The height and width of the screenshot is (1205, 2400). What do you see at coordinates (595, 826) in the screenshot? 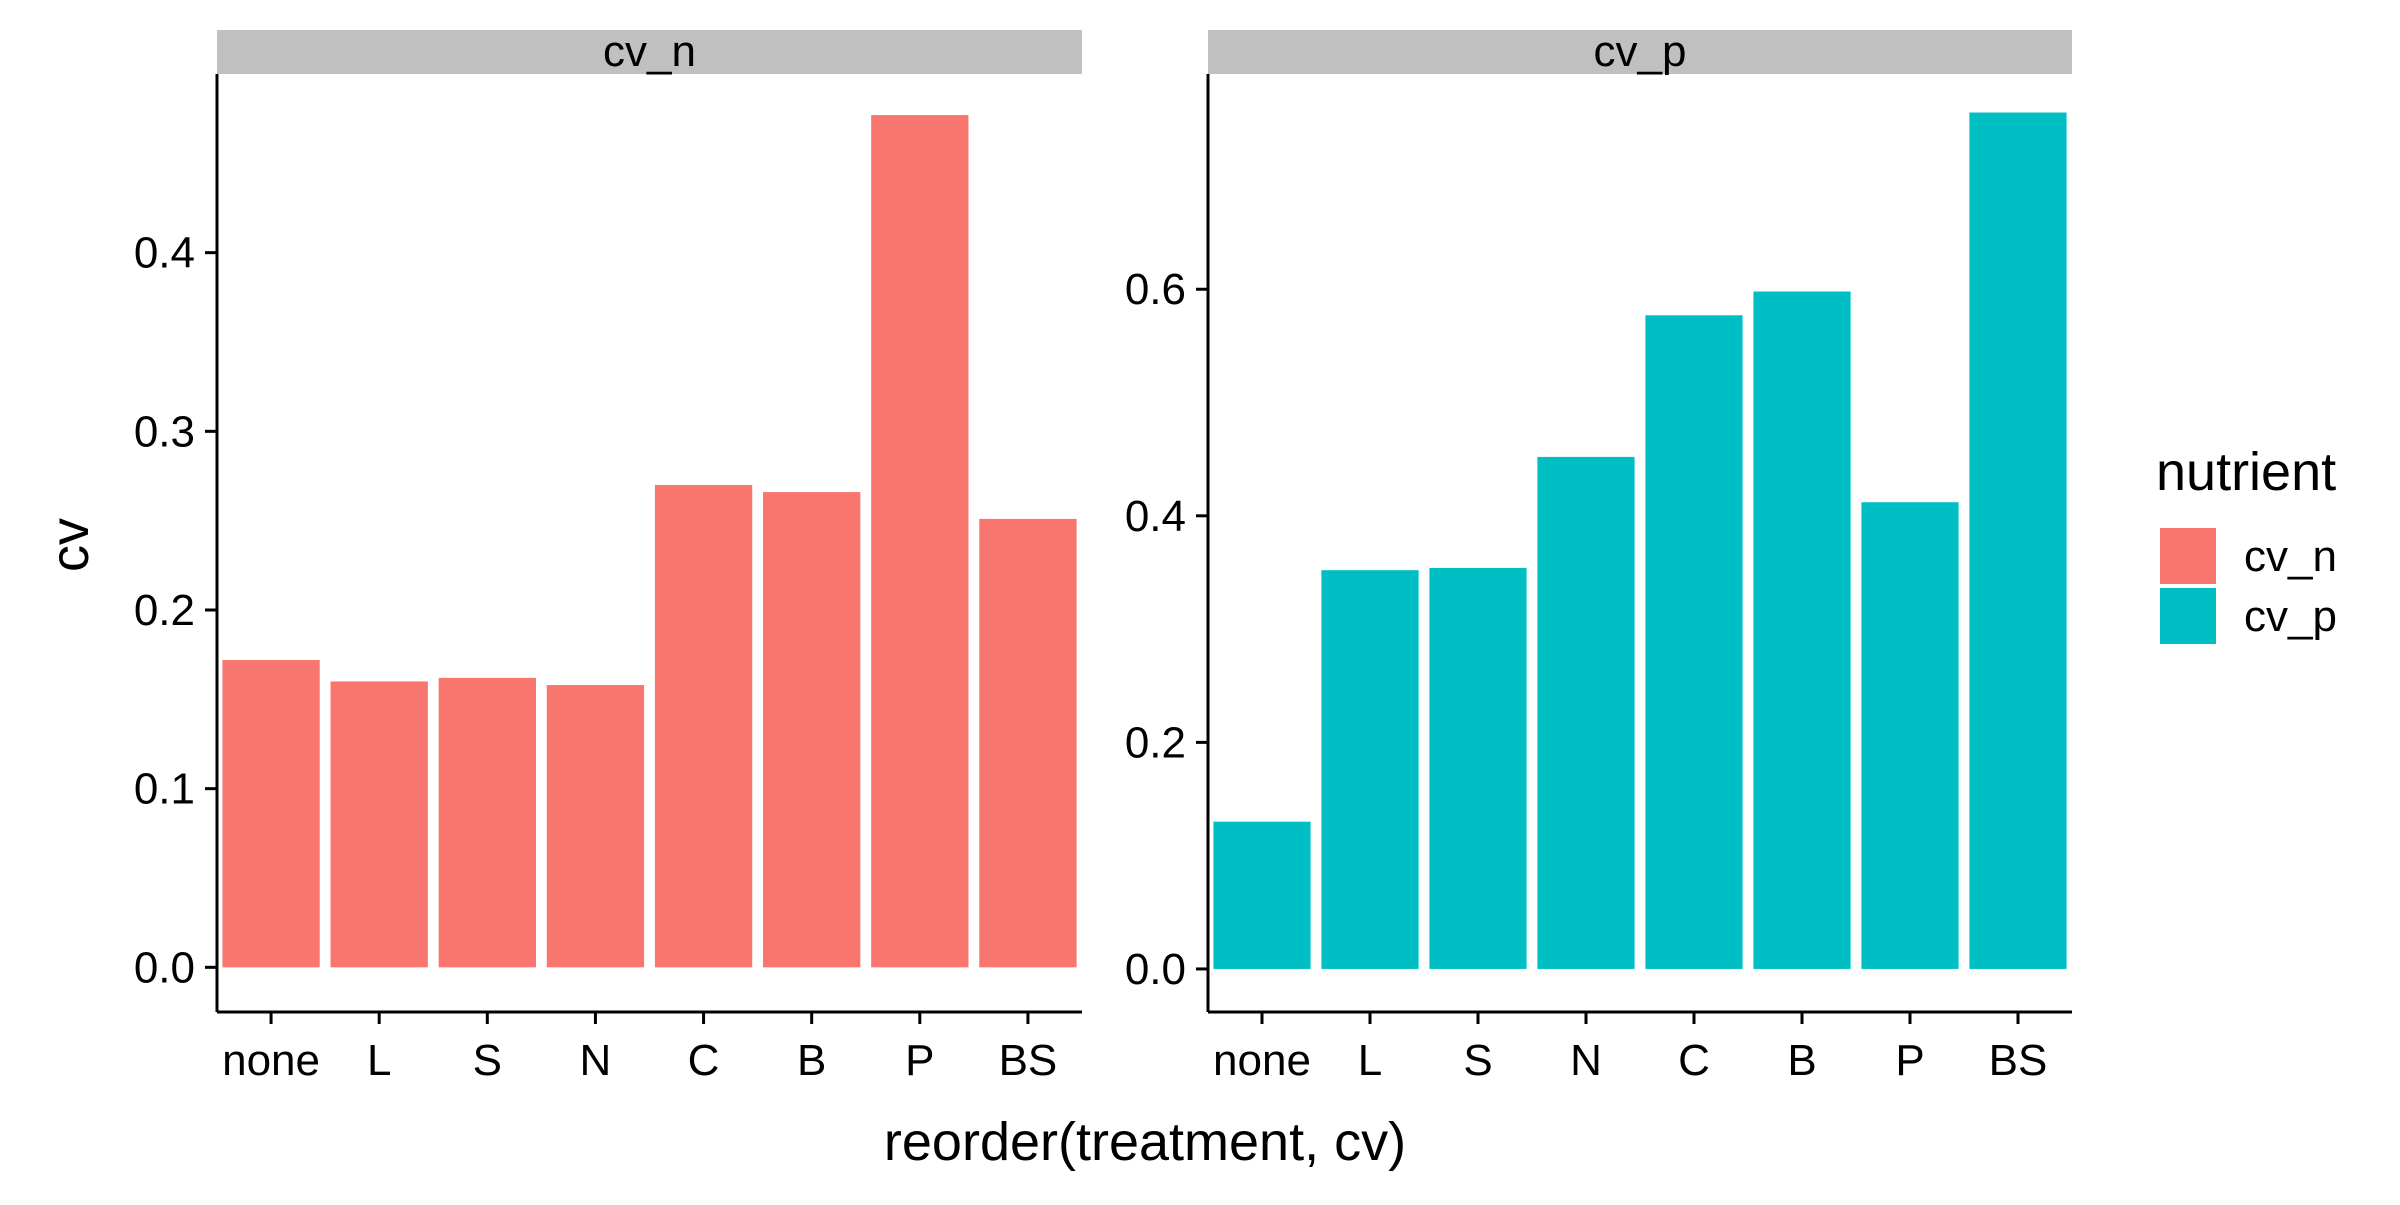
I see `bar-cv_n-N` at bounding box center [595, 826].